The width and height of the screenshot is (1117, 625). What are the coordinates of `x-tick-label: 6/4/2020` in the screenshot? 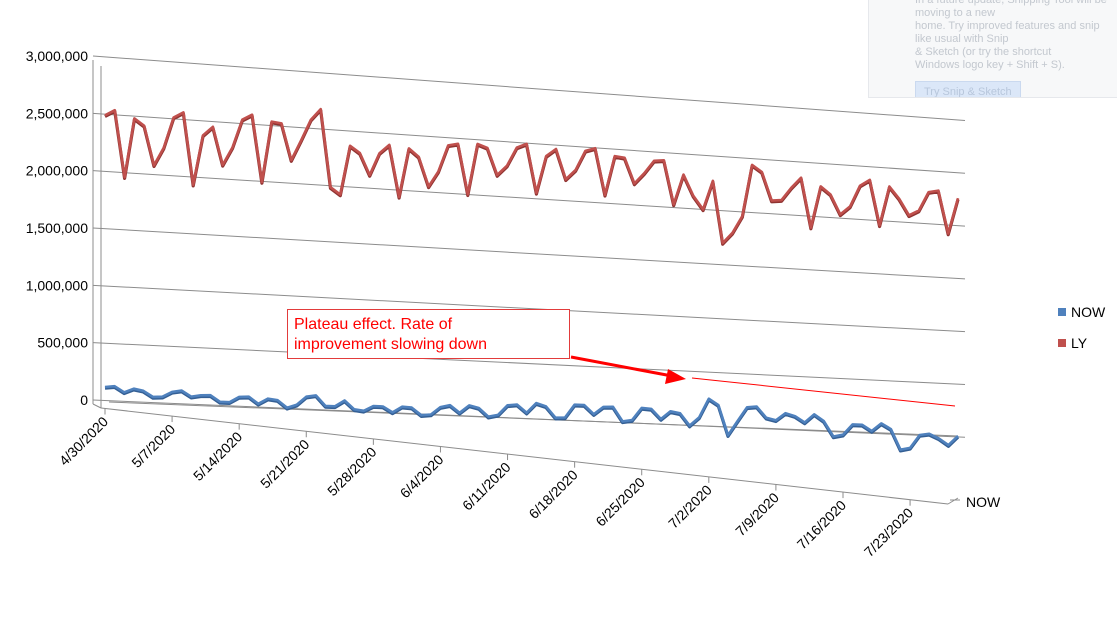 It's located at (422, 476).